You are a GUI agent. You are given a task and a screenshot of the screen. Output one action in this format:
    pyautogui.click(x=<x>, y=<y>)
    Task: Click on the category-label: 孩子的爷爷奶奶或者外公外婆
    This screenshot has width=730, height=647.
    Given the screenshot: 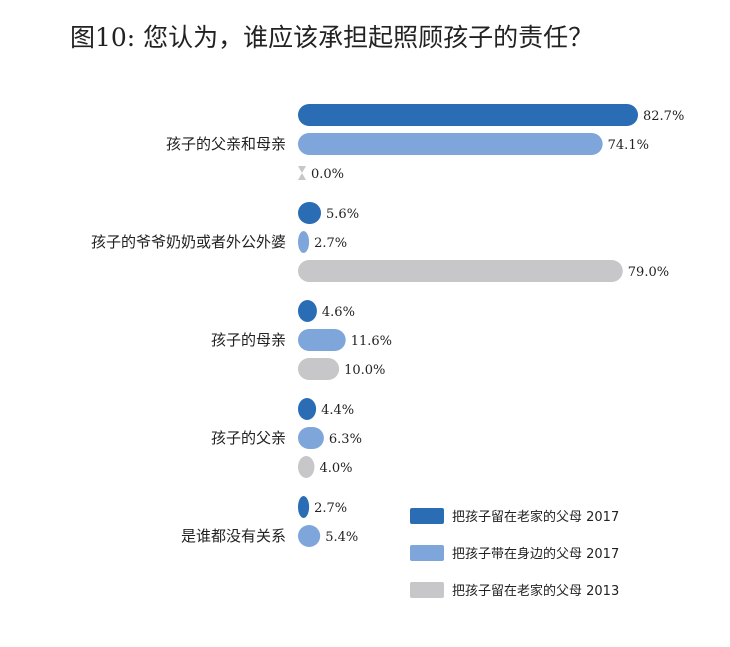 What is the action you would take?
    pyautogui.click(x=188, y=242)
    